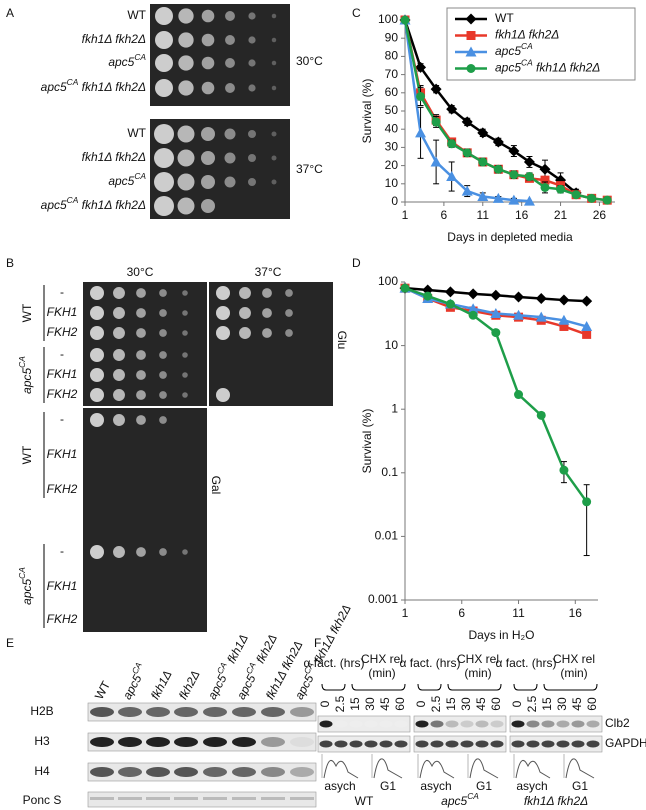 This screenshot has width=646, height=810. I want to click on panel-label: A, so click(10, 13).